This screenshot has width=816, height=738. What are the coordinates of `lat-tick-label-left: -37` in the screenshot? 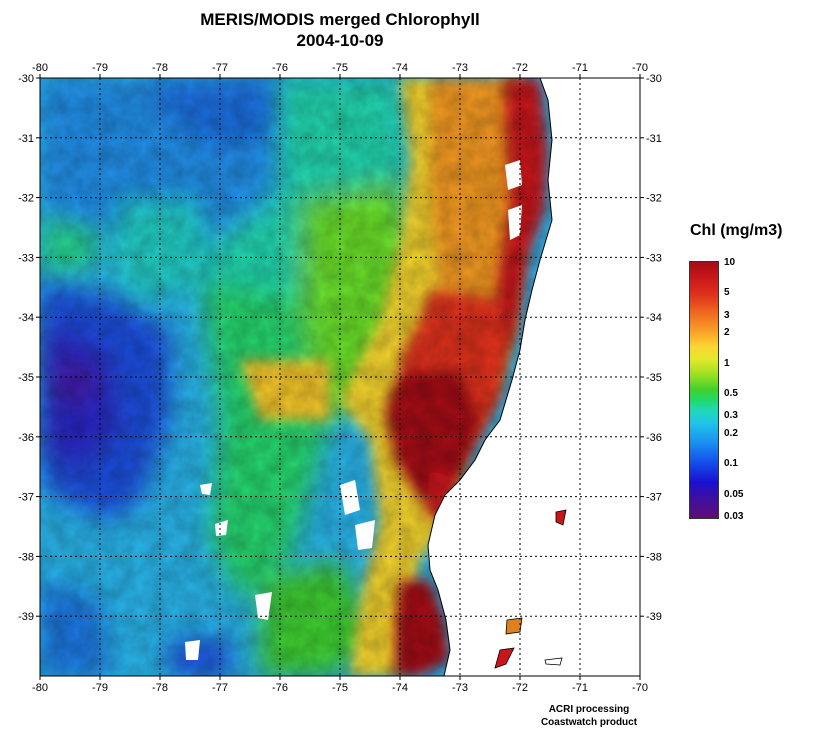 It's located at (26, 498).